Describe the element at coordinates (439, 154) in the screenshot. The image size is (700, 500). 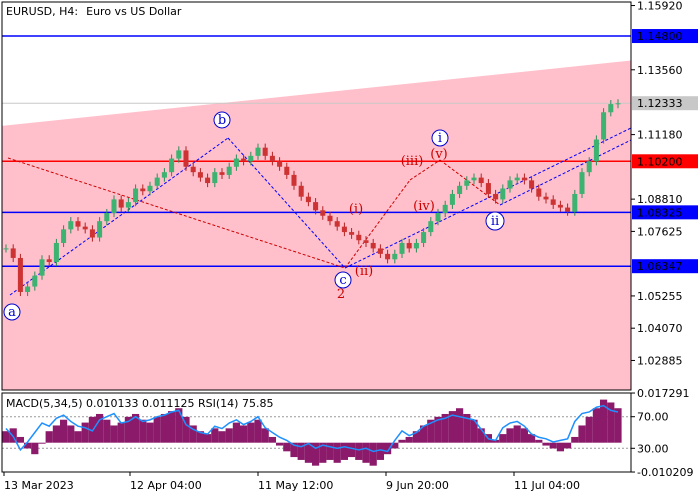
I see `wave-label-8: (v)` at that location.